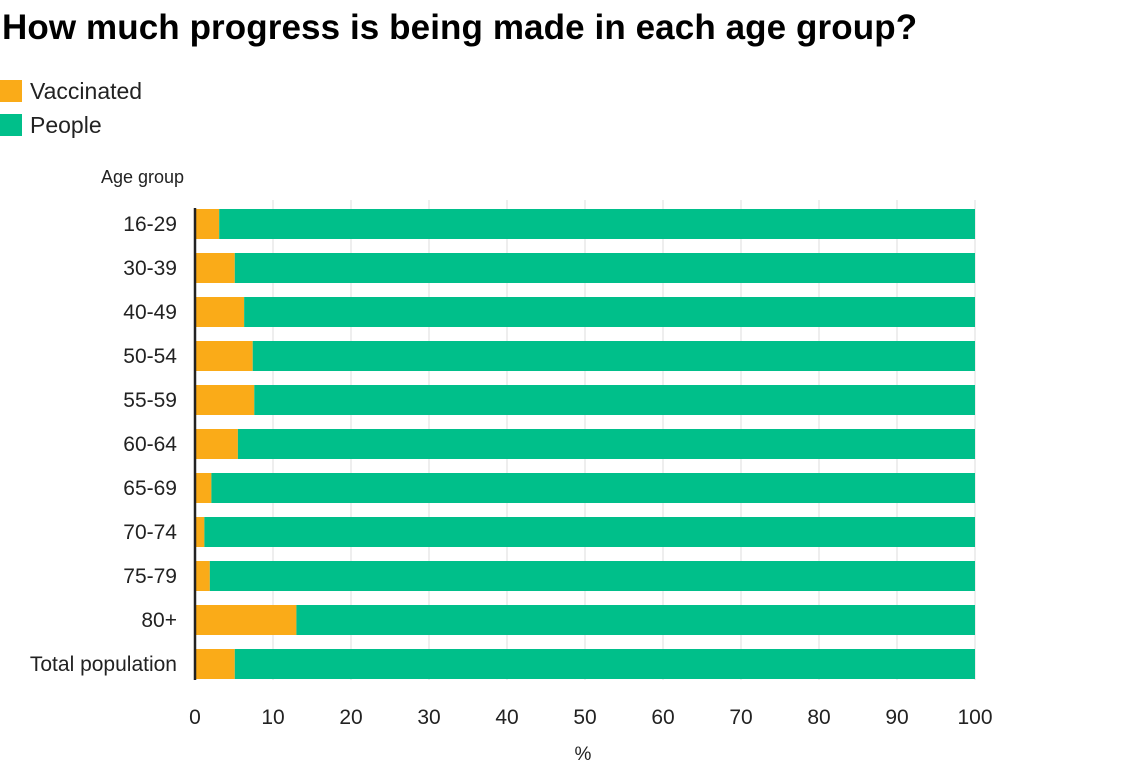 The width and height of the screenshot is (1125, 761). Describe the element at coordinates (150, 488) in the screenshot. I see `y-tick-label: 65-69` at that location.